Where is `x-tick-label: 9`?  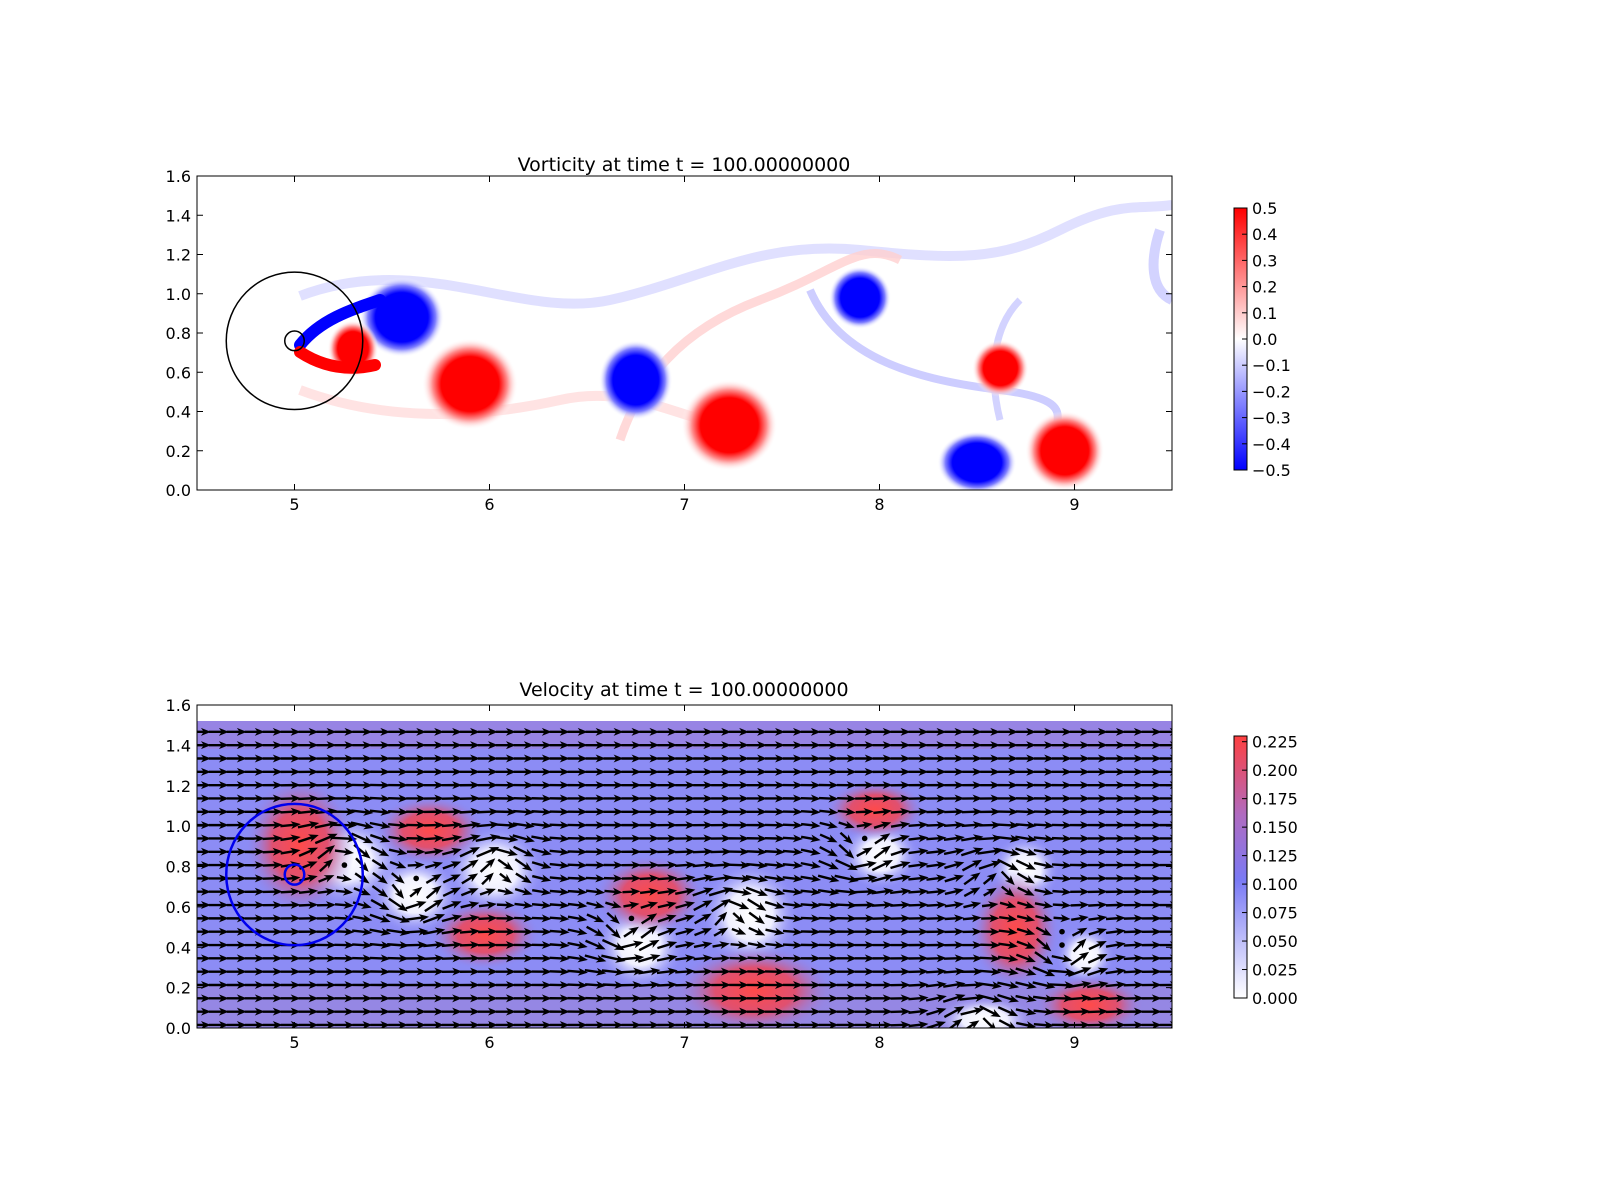
x-tick-label: 9 is located at coordinates (1074, 1042).